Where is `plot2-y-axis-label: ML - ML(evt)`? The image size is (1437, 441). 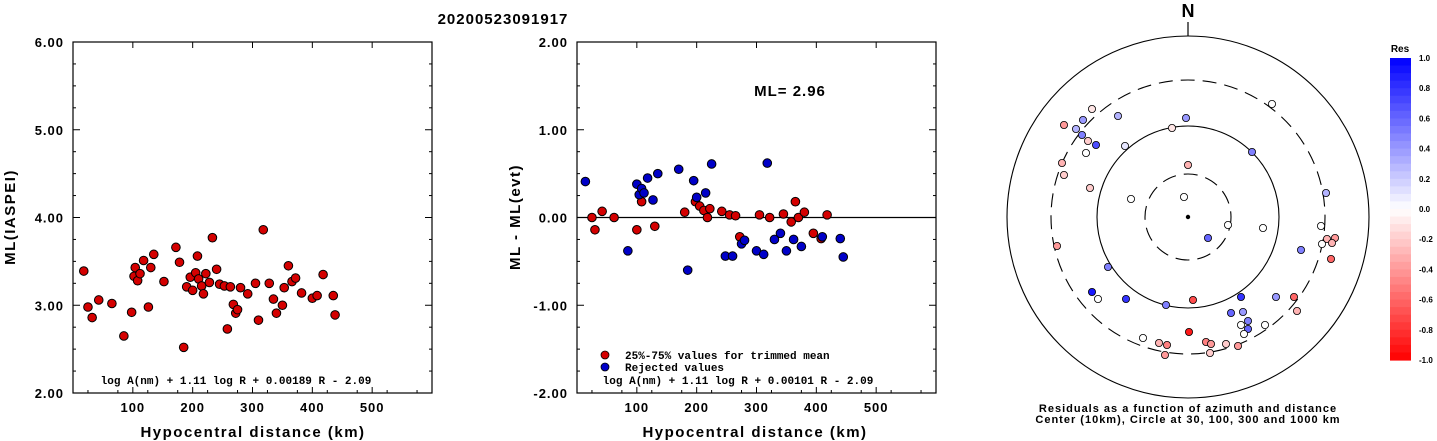
plot2-y-axis-label: ML - ML(evt) is located at coordinates (515, 217).